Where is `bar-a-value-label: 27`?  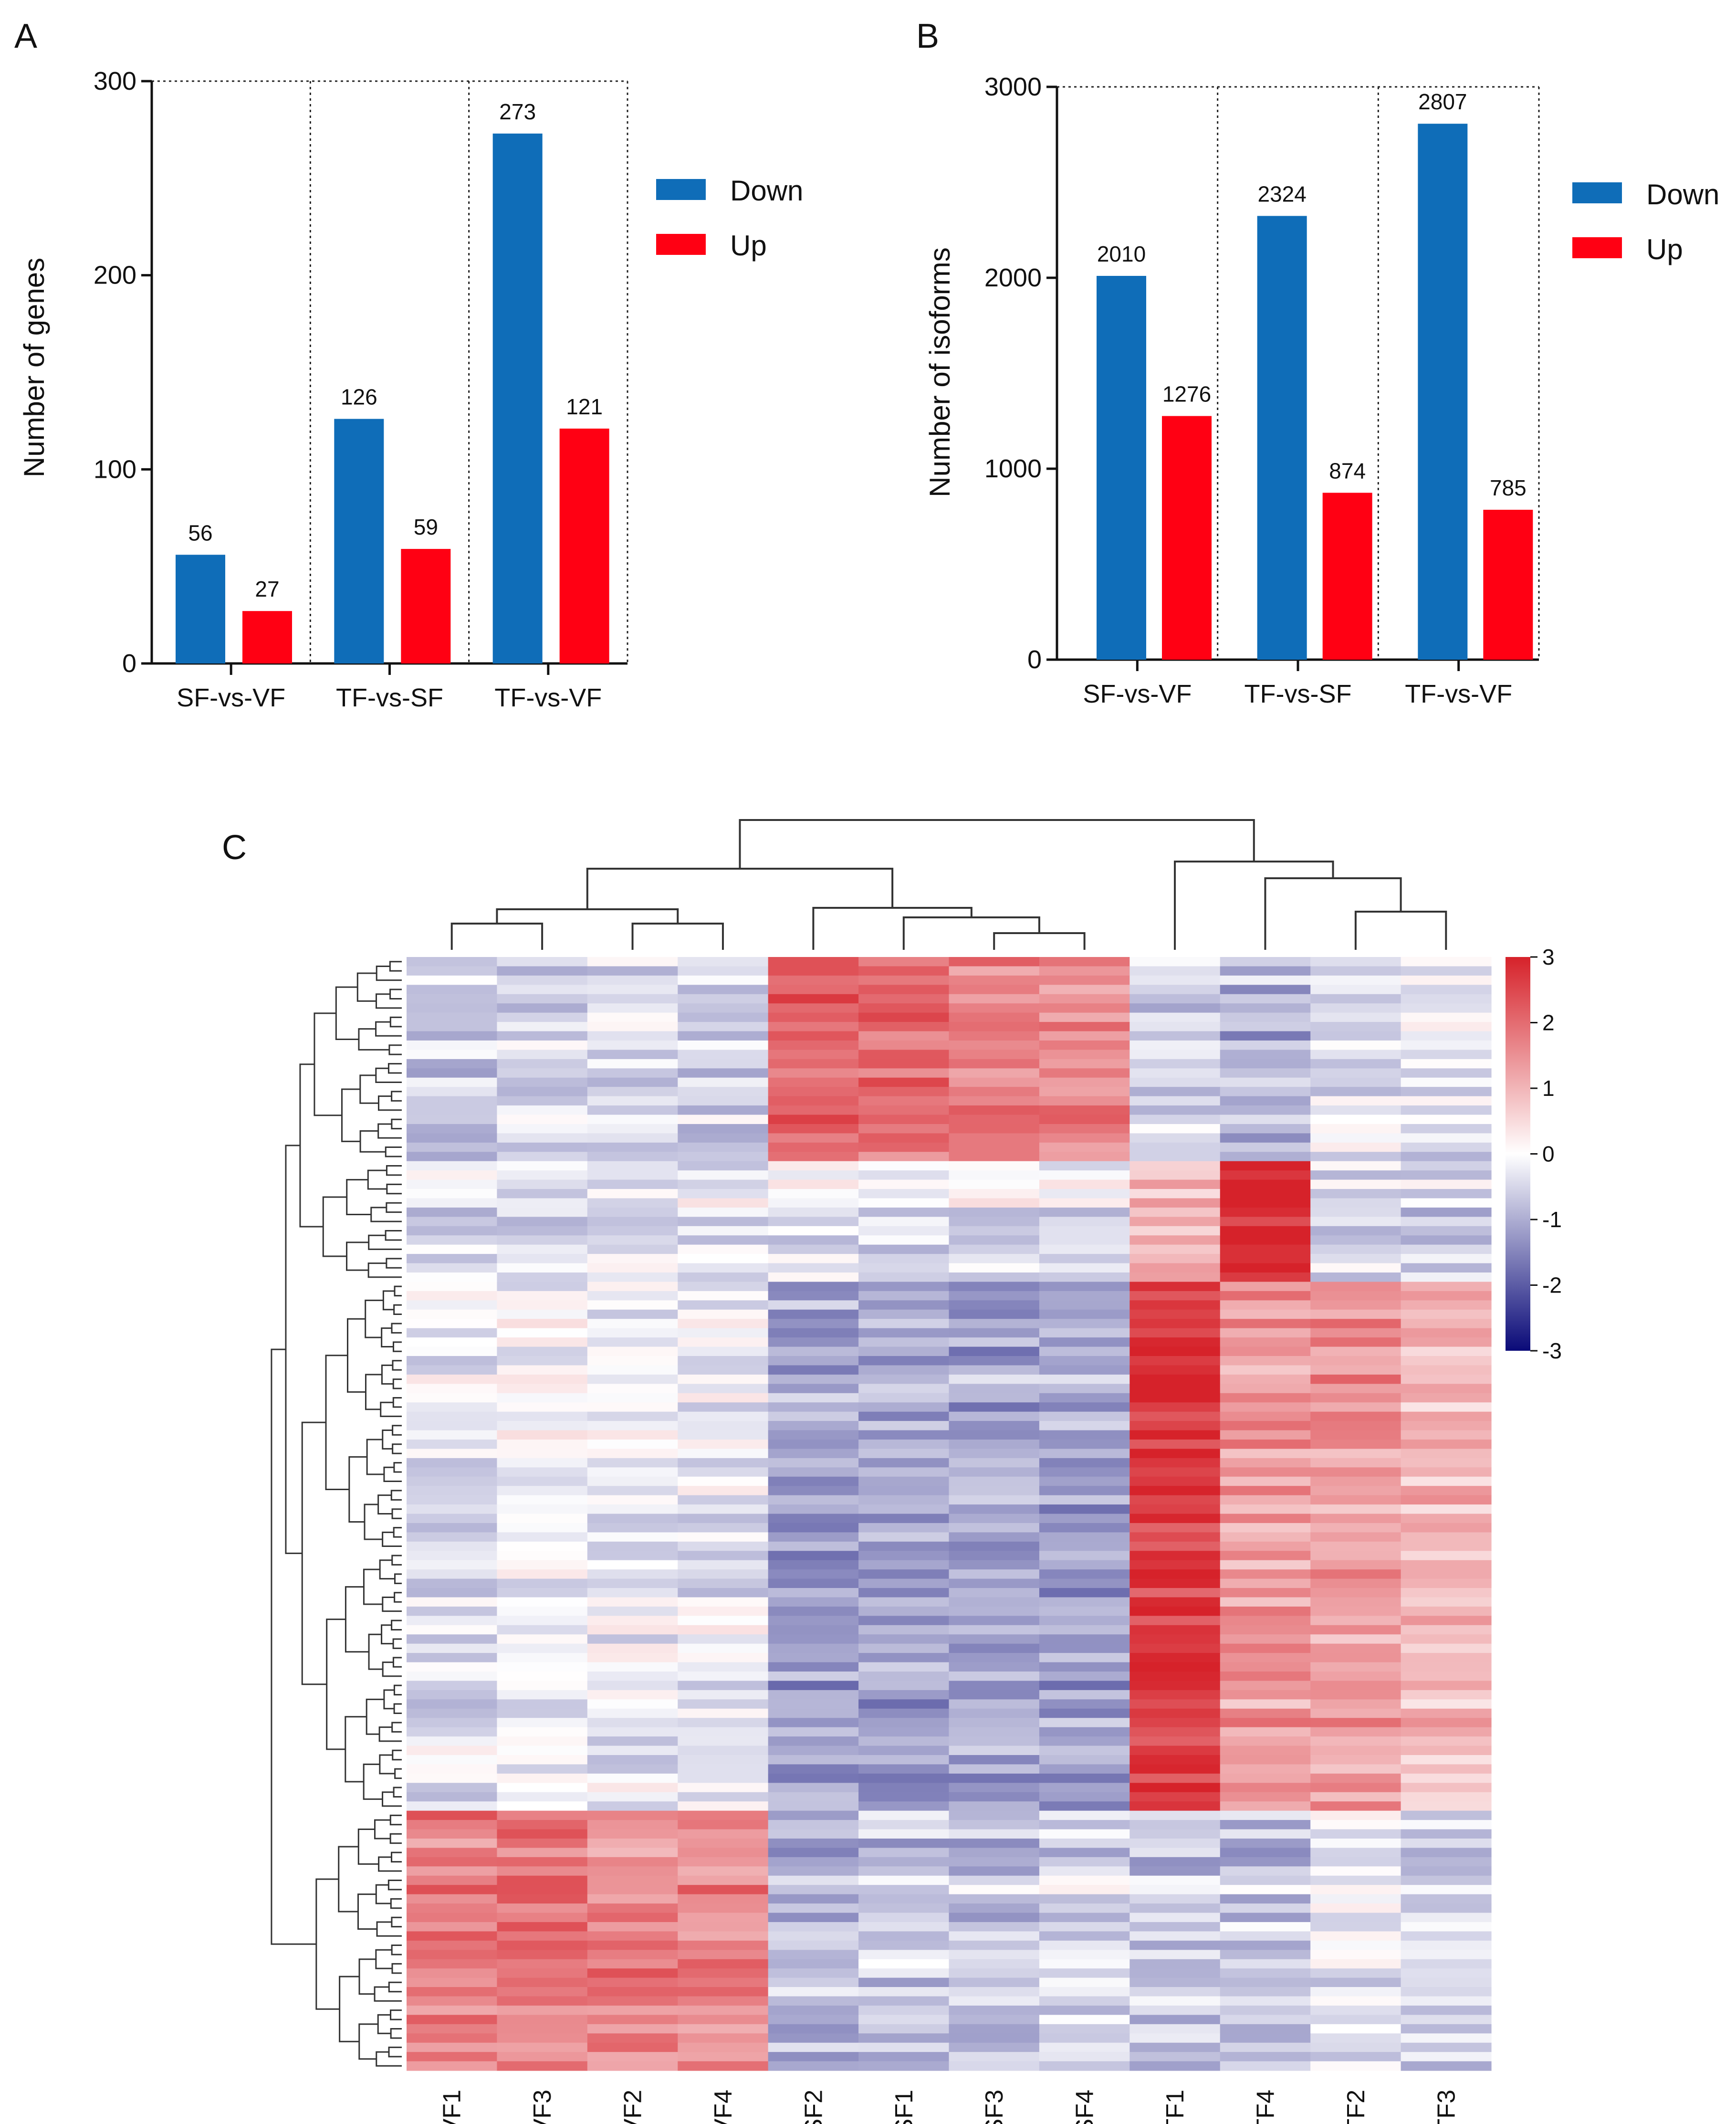 bar-a-value-label: 27 is located at coordinates (267, 589).